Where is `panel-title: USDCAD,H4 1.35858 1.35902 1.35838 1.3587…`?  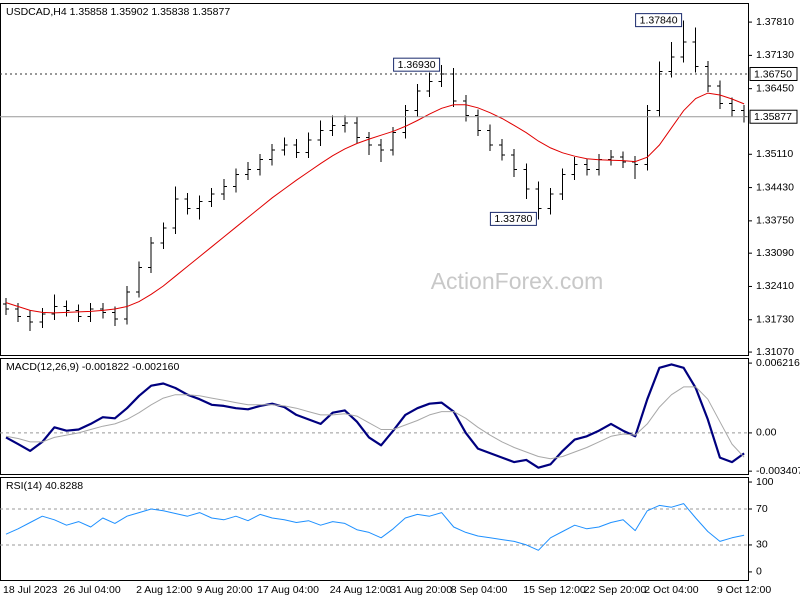 panel-title: USDCAD,H4 1.35858 1.35902 1.35838 1.3587… is located at coordinates (118, 12).